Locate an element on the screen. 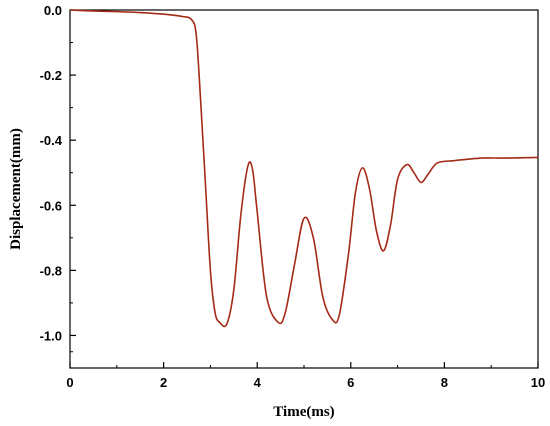 The image size is (550, 426). y-tick-label: -1.0 is located at coordinates (51, 335).